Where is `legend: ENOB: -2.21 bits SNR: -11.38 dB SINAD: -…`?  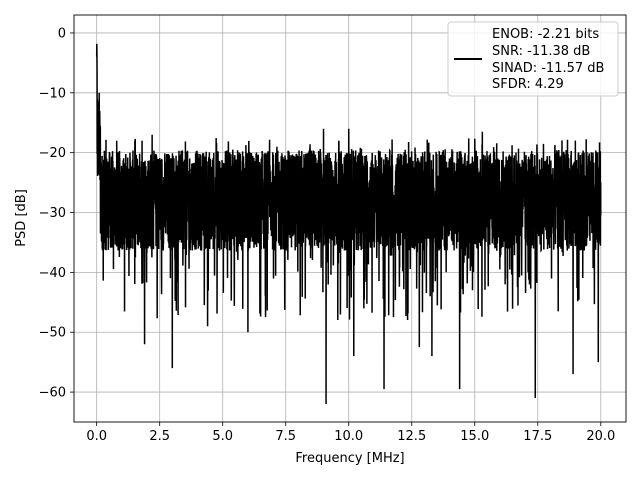 legend: ENOB: -2.21 bits SNR: -11.38 dB SINAD: -… is located at coordinates (533, 59).